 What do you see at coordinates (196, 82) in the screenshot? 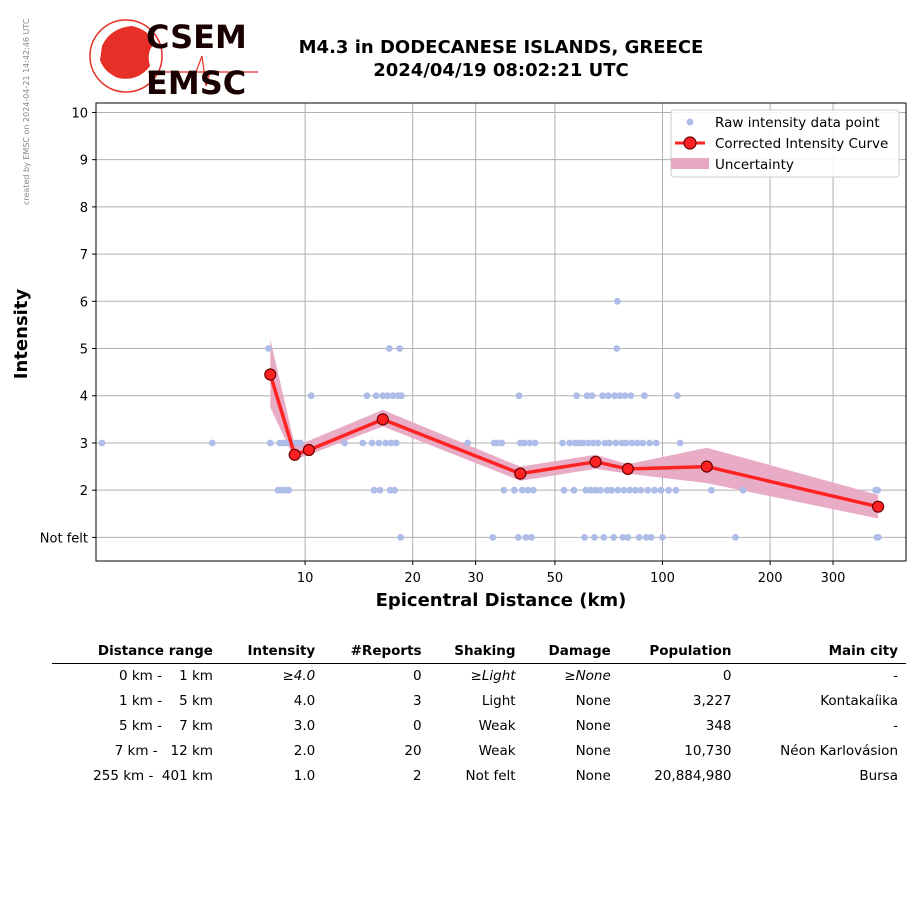
I see `logo-text-emsc: EMSC` at bounding box center [196, 82].